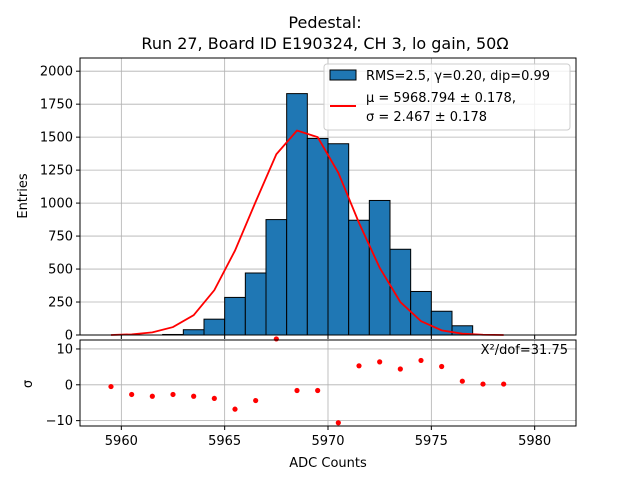 The height and width of the screenshot is (480, 640). What do you see at coordinates (441, 98) in the screenshot?
I see `legend-fit-mu: μ = 5968.794 ± 0.178,` at bounding box center [441, 98].